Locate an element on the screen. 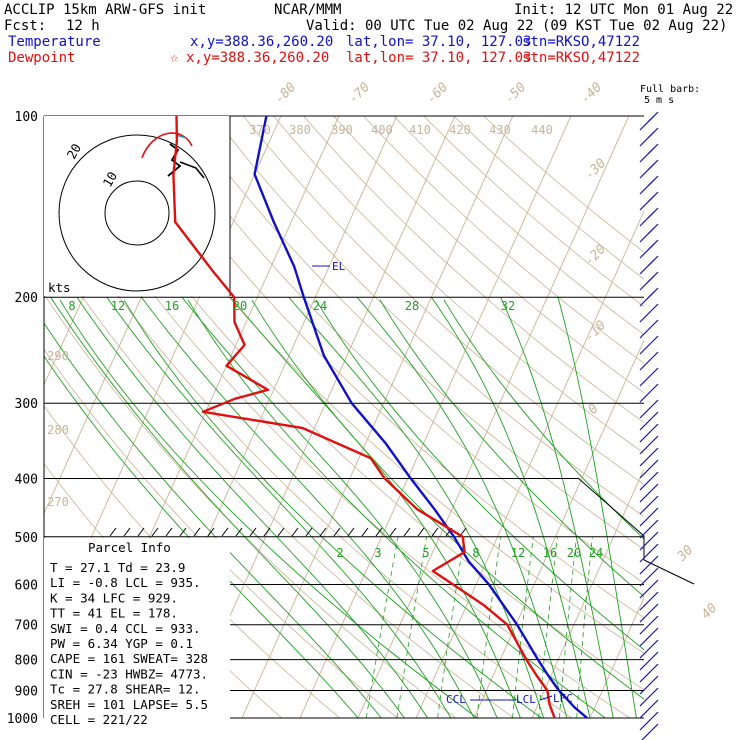 This screenshot has height=740, width=740. parcel-info-row: CELL = 221/22 is located at coordinates (99, 719).